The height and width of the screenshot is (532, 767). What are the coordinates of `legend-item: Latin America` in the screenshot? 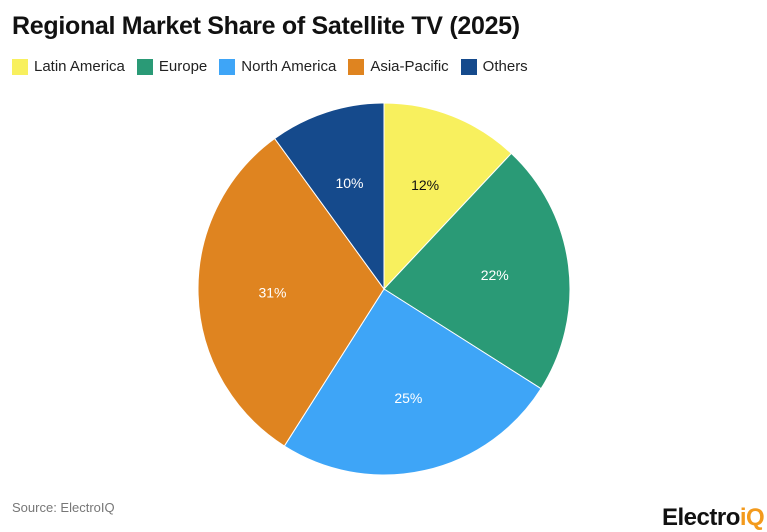 It's located at (68, 66).